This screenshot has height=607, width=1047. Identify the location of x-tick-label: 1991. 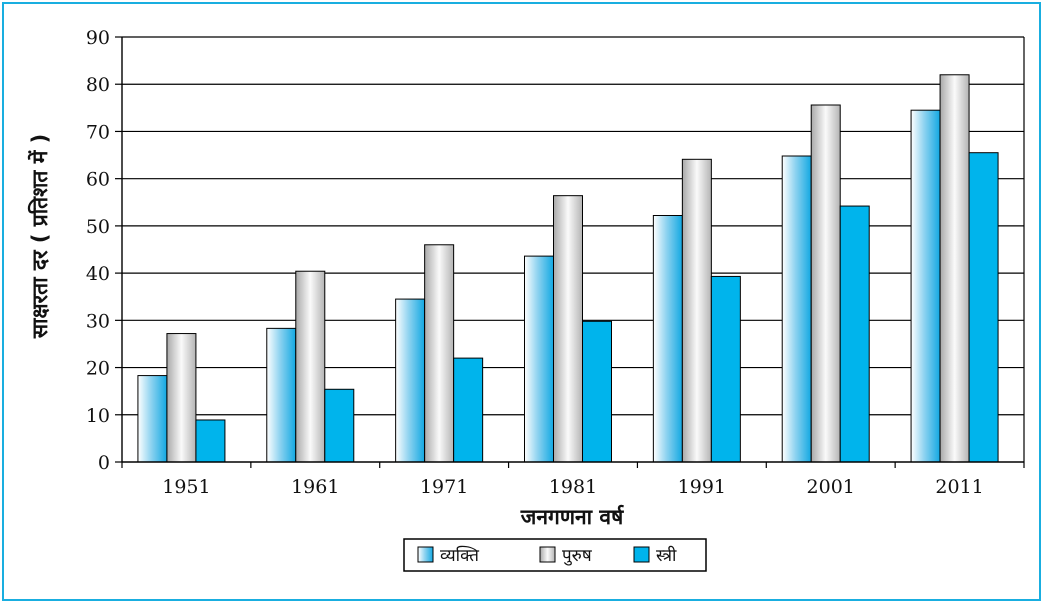
(702, 487).